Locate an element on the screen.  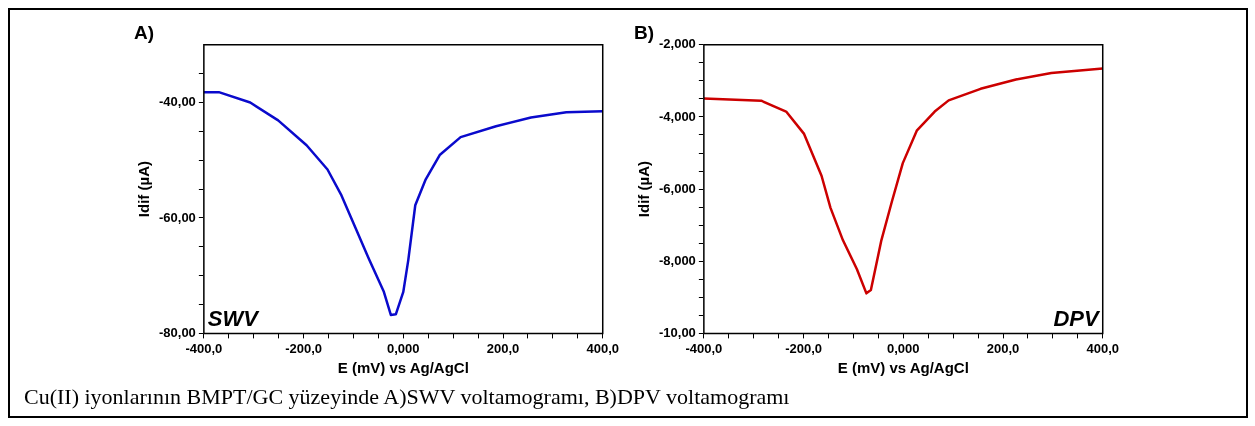
chart-title: A) is located at coordinates (144, 32).